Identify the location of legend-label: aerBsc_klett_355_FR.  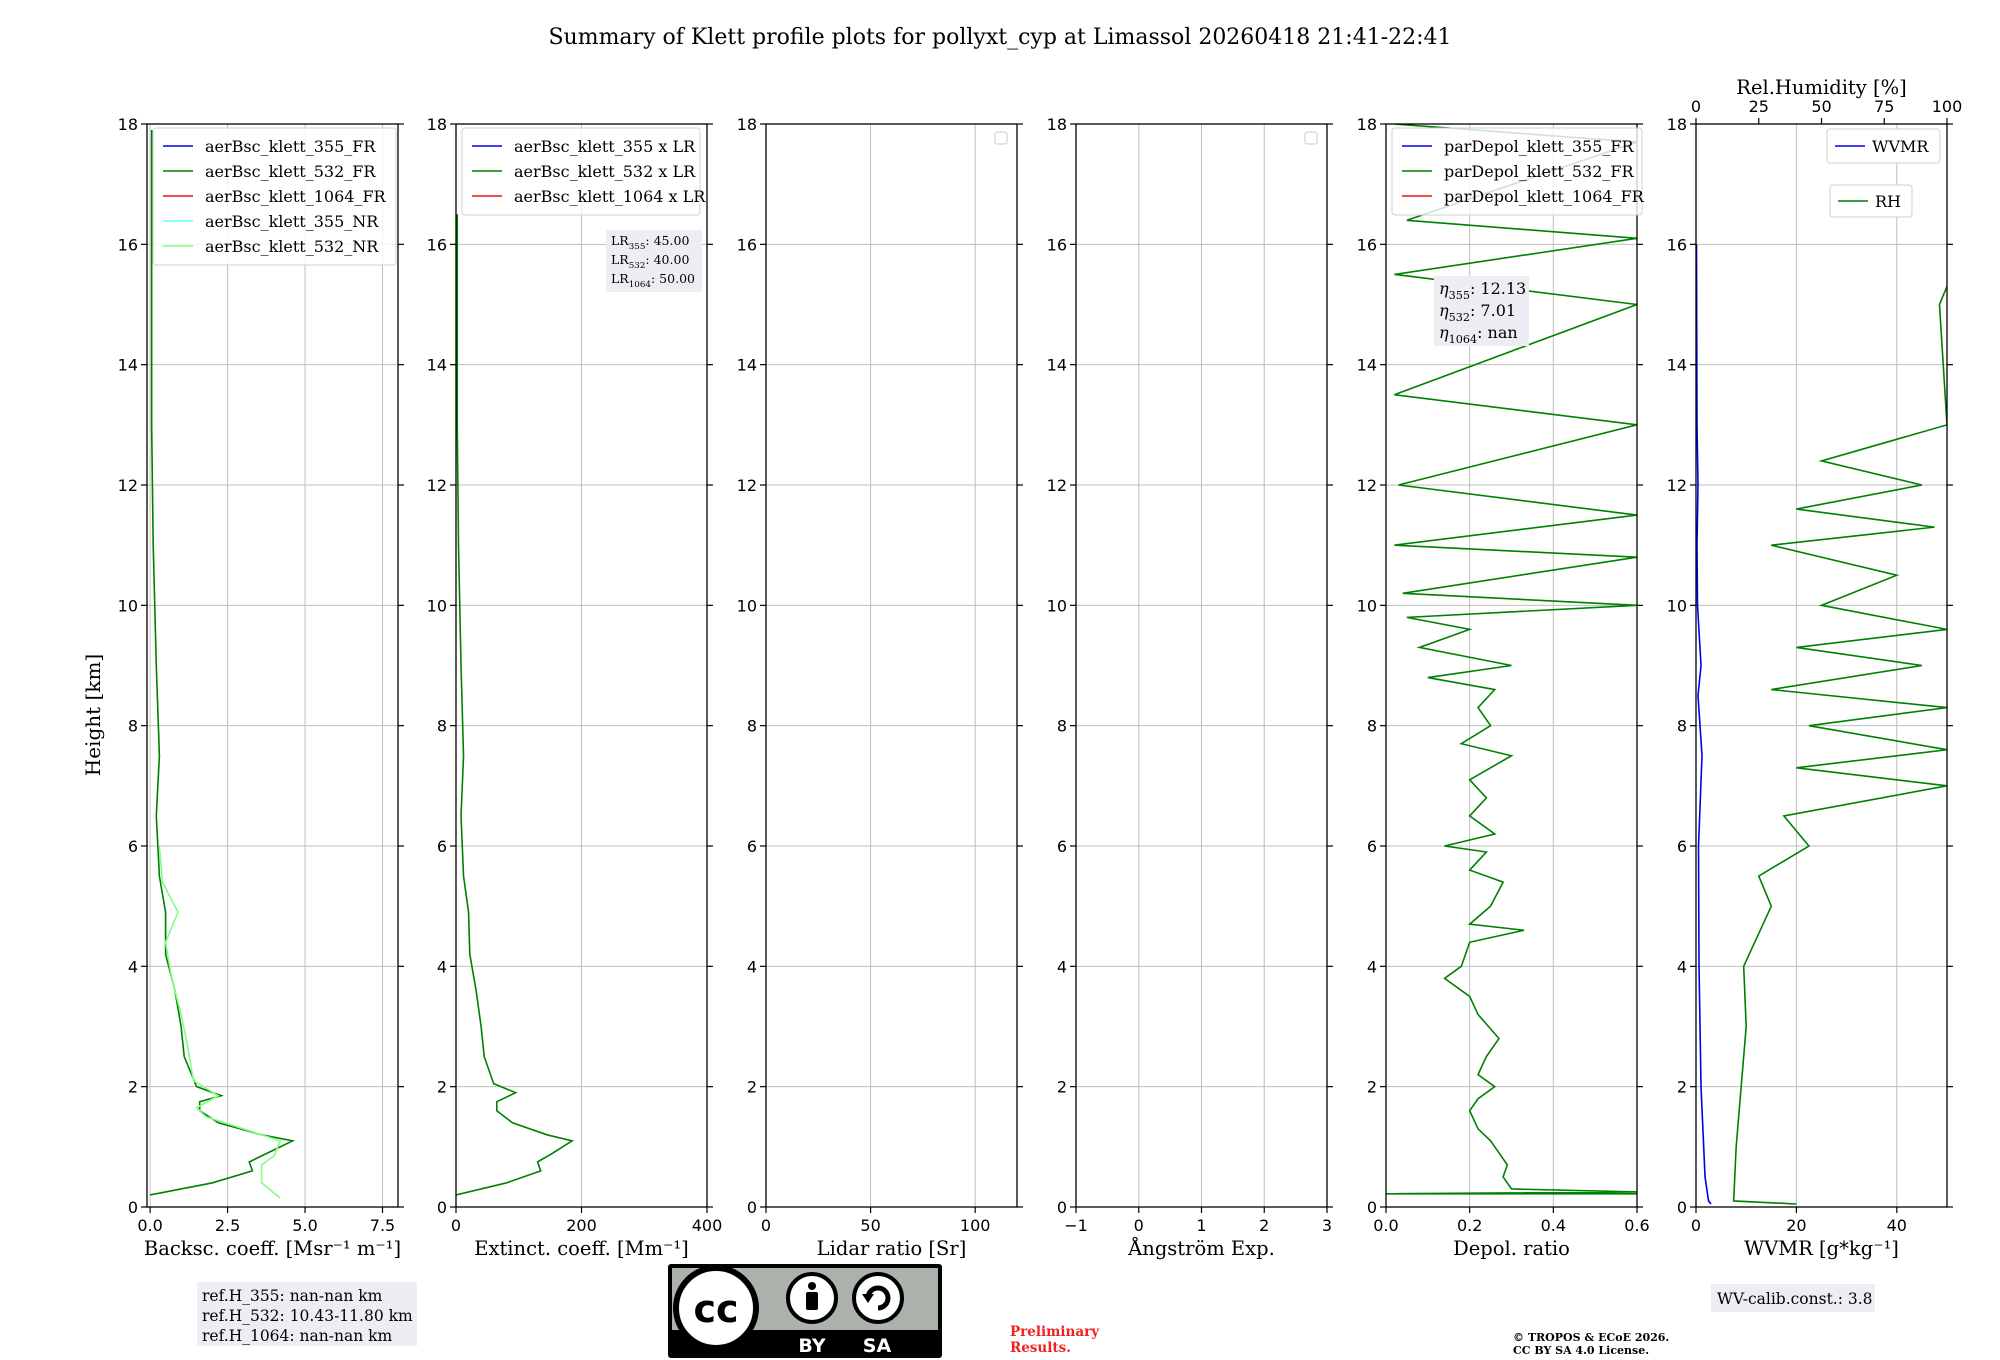
(290, 146).